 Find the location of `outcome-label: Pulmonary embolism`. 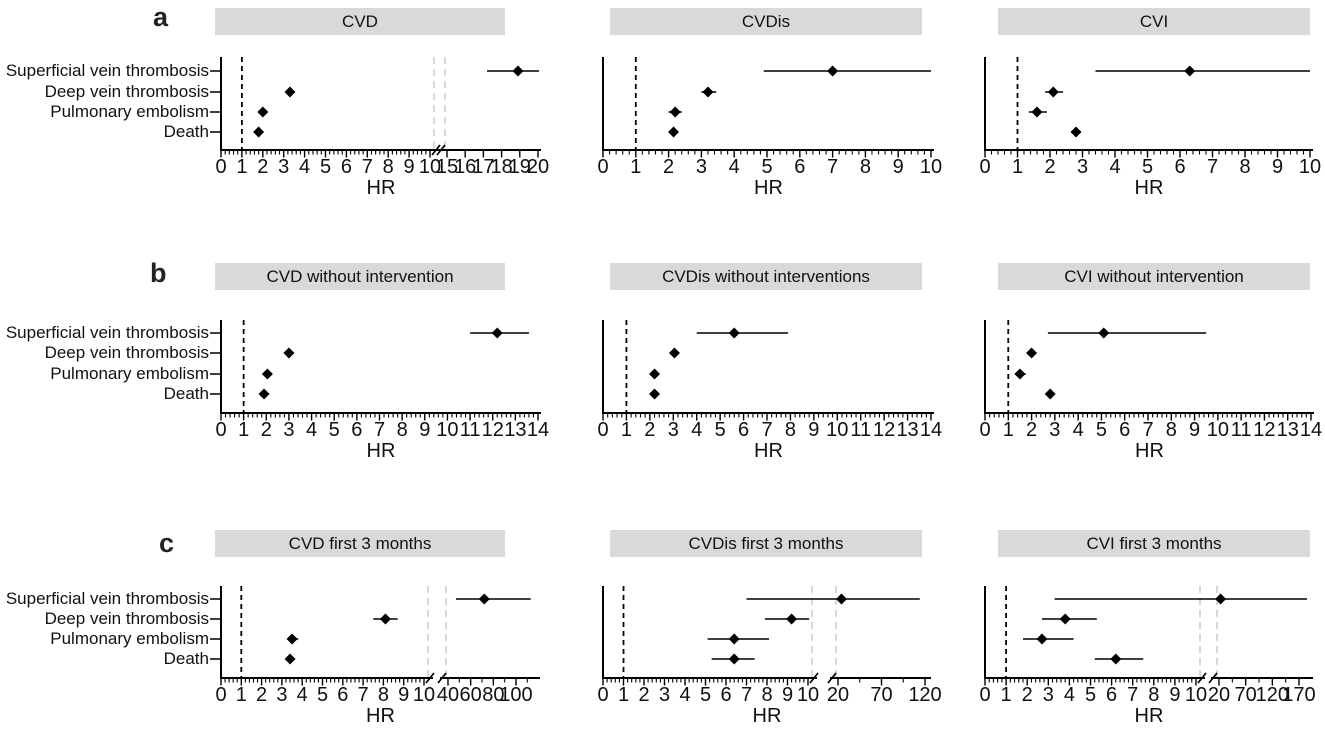

outcome-label: Pulmonary embolism is located at coordinates (129, 638).